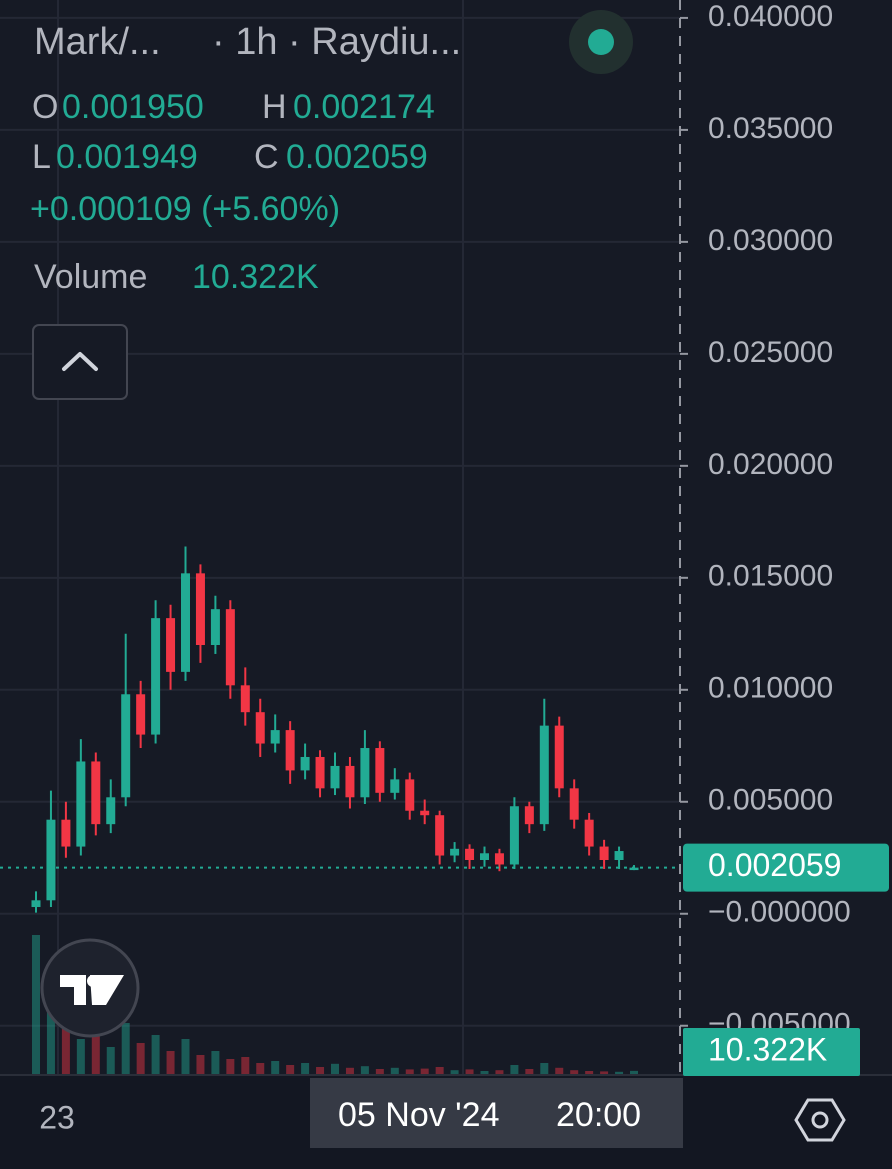 The width and height of the screenshot is (892, 1169). What do you see at coordinates (770, 240) in the screenshot?
I see `y-tick-label: 0.030000` at bounding box center [770, 240].